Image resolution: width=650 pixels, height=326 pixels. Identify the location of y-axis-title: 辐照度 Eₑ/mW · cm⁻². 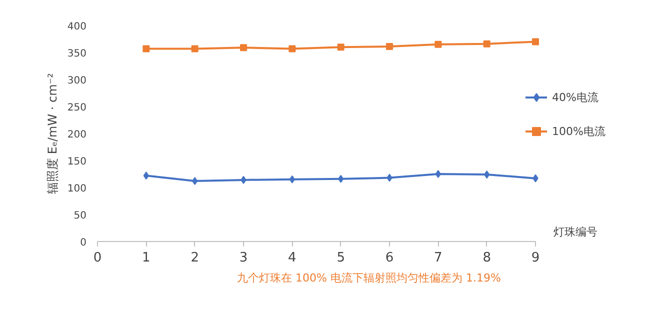
(52, 133).